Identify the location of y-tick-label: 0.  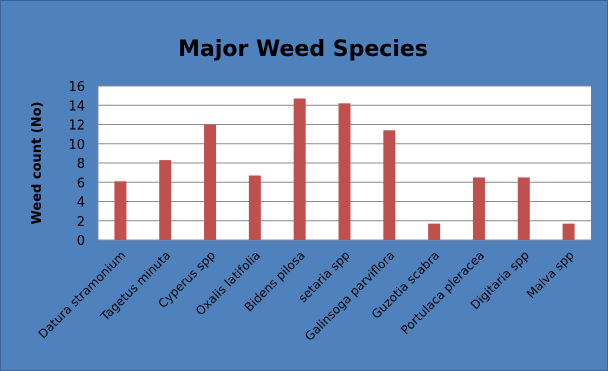
(81, 241).